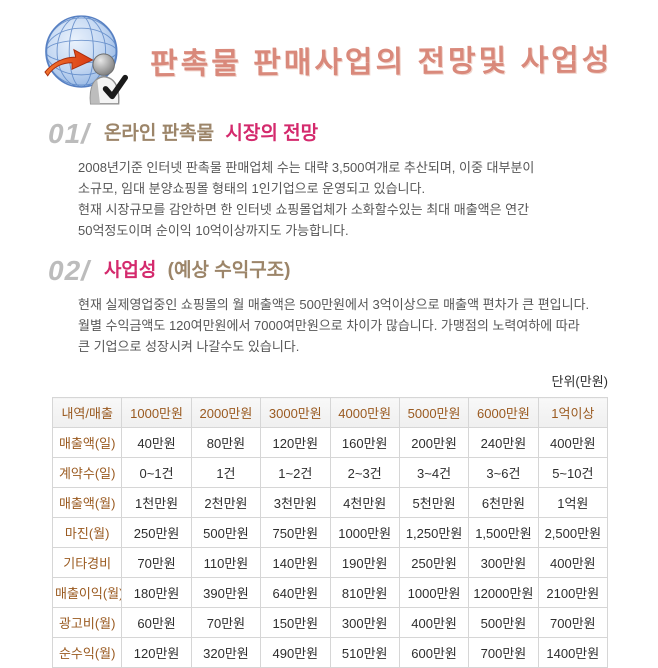 Image resolution: width=658 pixels, height=668 pixels. What do you see at coordinates (226, 412) in the screenshot?
I see `column-header: 2000만원` at bounding box center [226, 412].